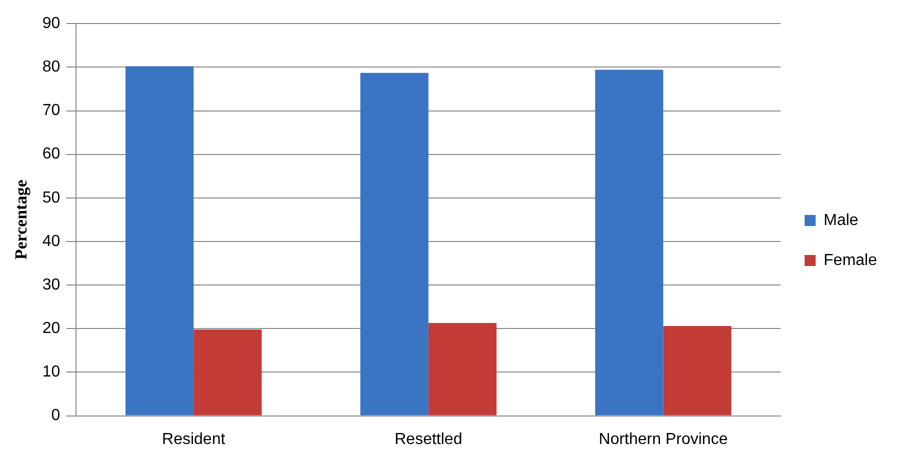 This screenshot has width=905, height=471. What do you see at coordinates (51, 372) in the screenshot?
I see `y-tick-label: 10` at bounding box center [51, 372].